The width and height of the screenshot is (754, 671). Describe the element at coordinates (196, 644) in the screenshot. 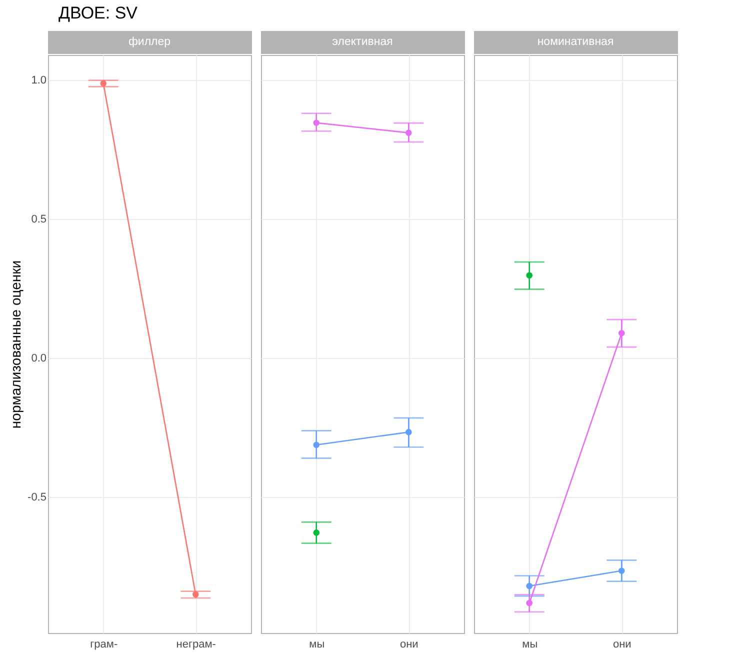

I see `x-tick-label: неграм-` at that location.